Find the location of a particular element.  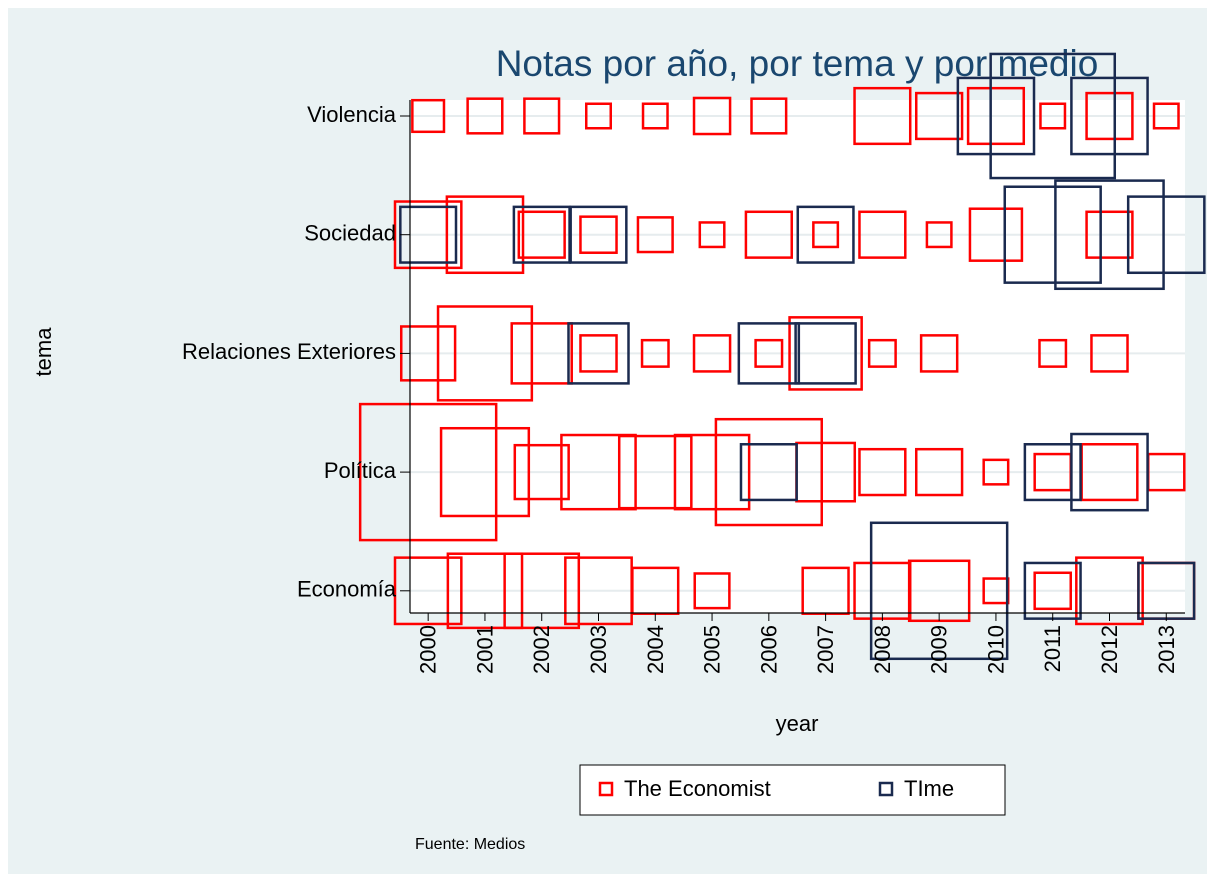

legend-label: The Economist is located at coordinates (697, 788).